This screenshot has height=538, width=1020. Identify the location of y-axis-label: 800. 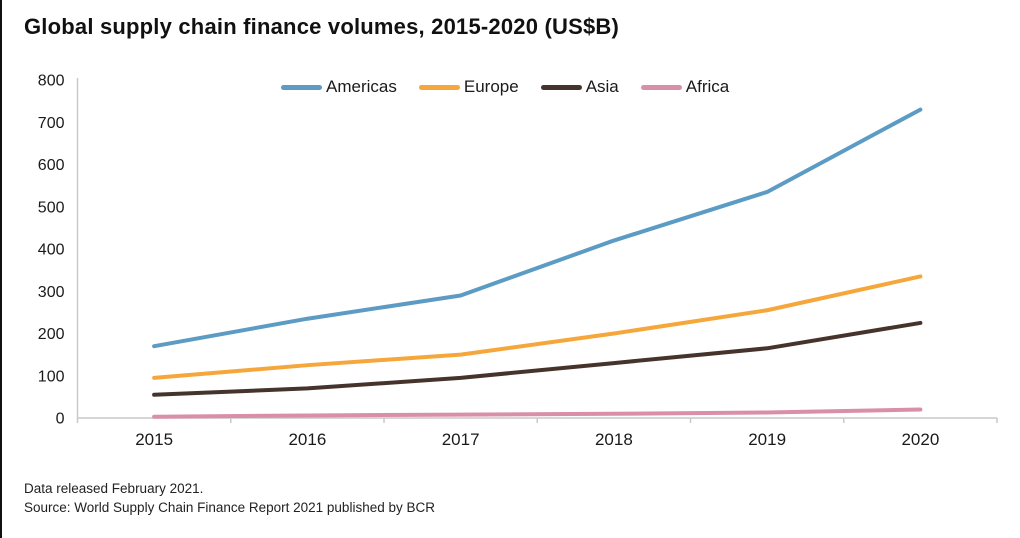
(51, 81).